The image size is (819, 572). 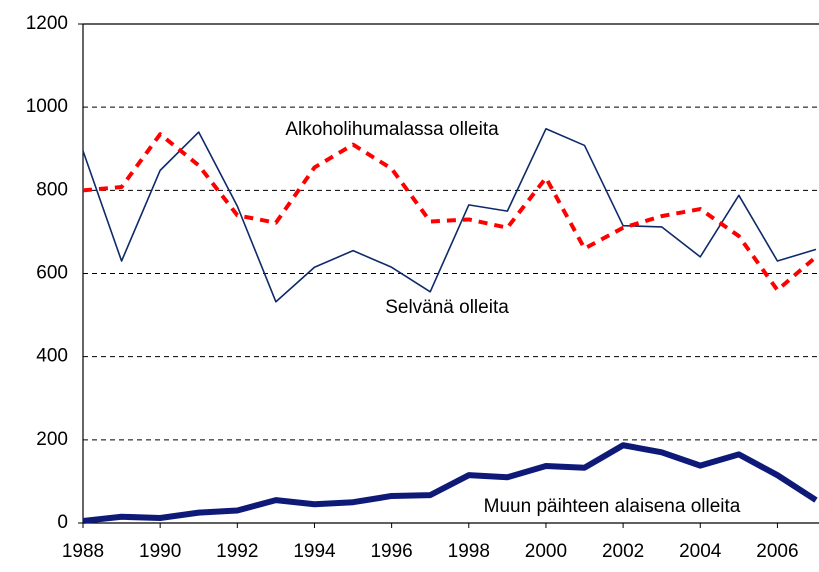 I want to click on series-line, so click(x=450, y=483).